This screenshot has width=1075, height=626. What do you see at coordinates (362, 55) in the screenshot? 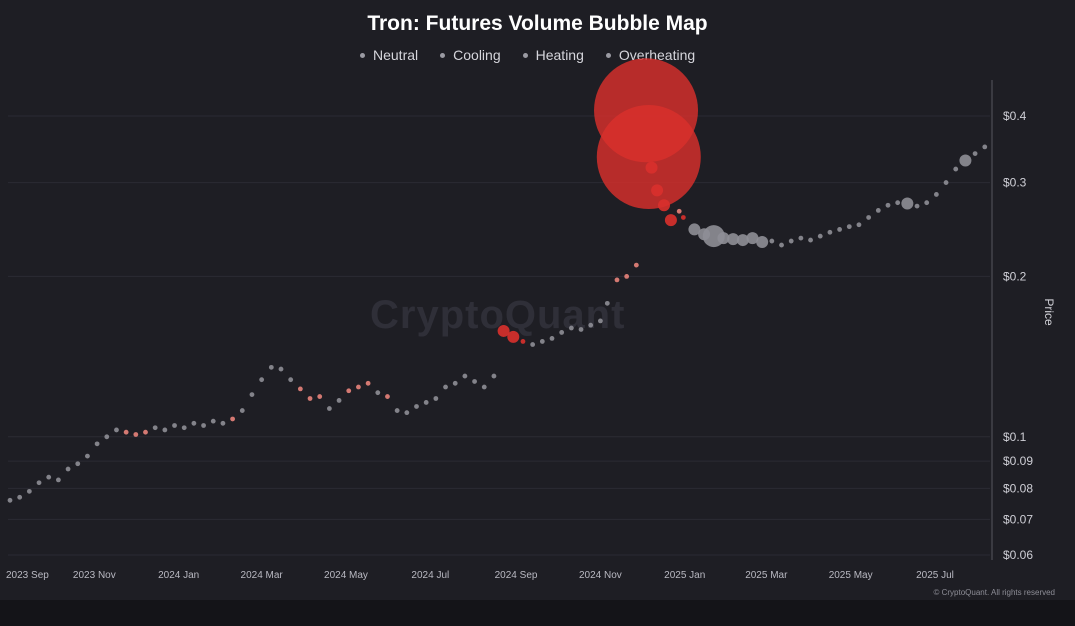
I see `legend-marker-neutral` at bounding box center [362, 55].